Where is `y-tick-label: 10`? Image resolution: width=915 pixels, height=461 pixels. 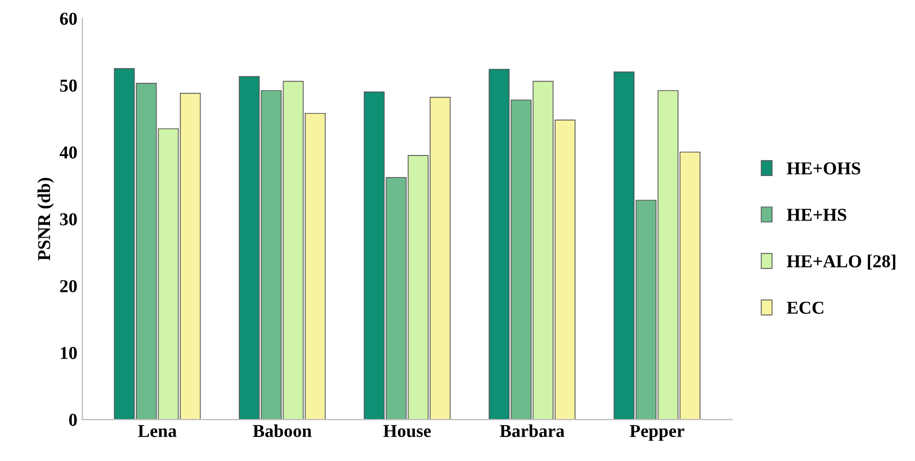 y-tick-label: 10 is located at coordinates (68, 353).